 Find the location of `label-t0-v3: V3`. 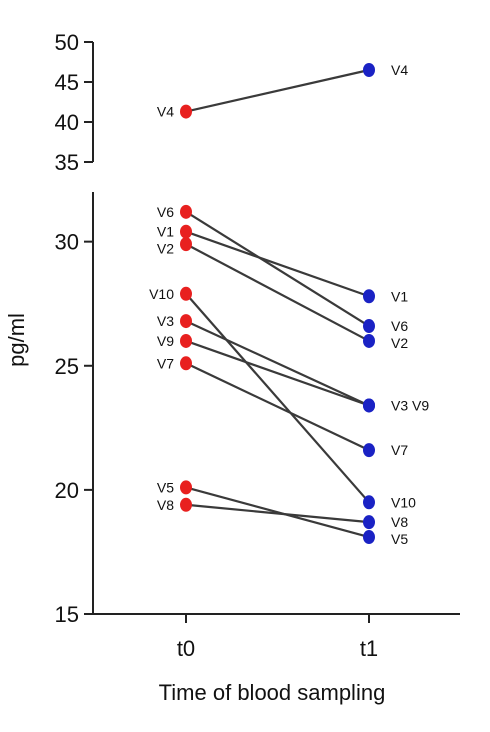

label-t0-v3: V3 is located at coordinates (165, 321).